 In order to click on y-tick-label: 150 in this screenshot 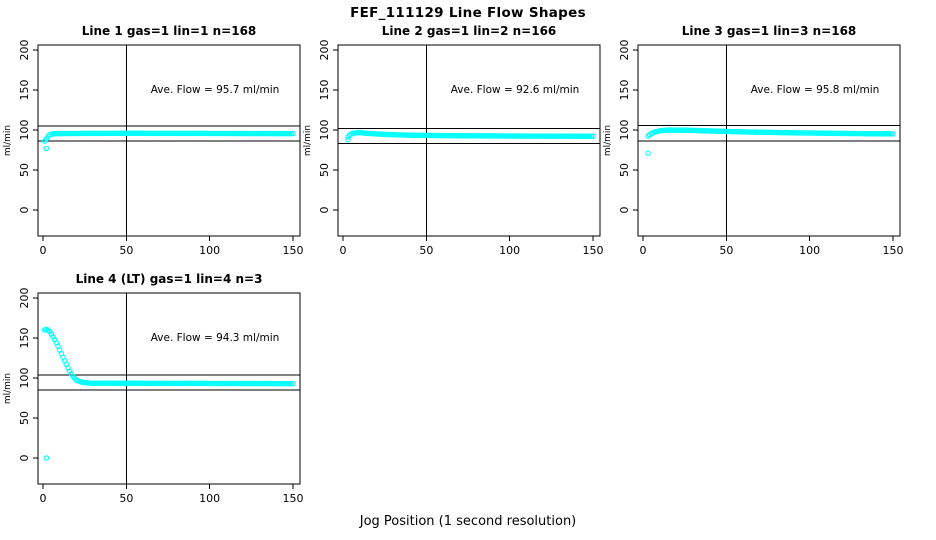, I will do `click(24, 338)`.